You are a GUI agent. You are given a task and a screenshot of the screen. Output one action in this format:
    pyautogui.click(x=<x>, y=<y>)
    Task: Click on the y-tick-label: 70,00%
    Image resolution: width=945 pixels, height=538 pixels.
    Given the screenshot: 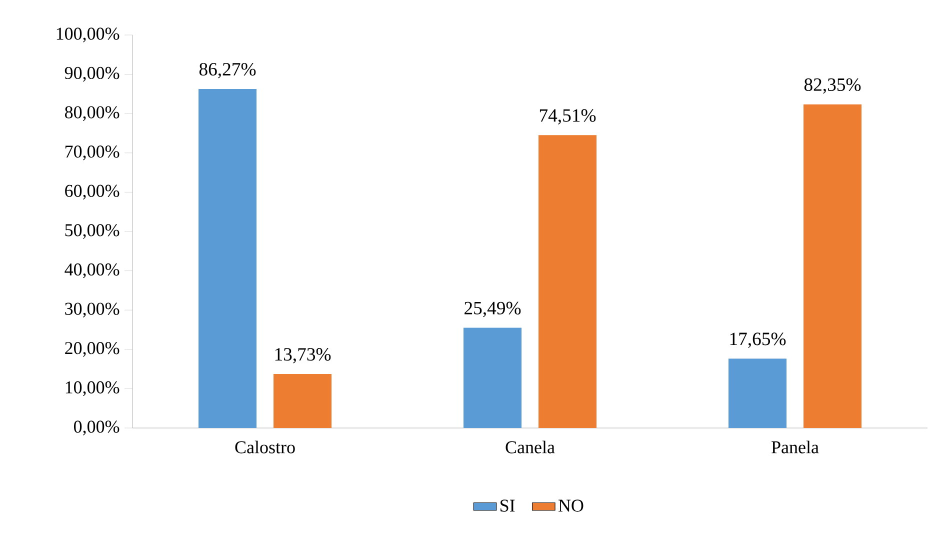 What is the action you would take?
    pyautogui.click(x=93, y=153)
    